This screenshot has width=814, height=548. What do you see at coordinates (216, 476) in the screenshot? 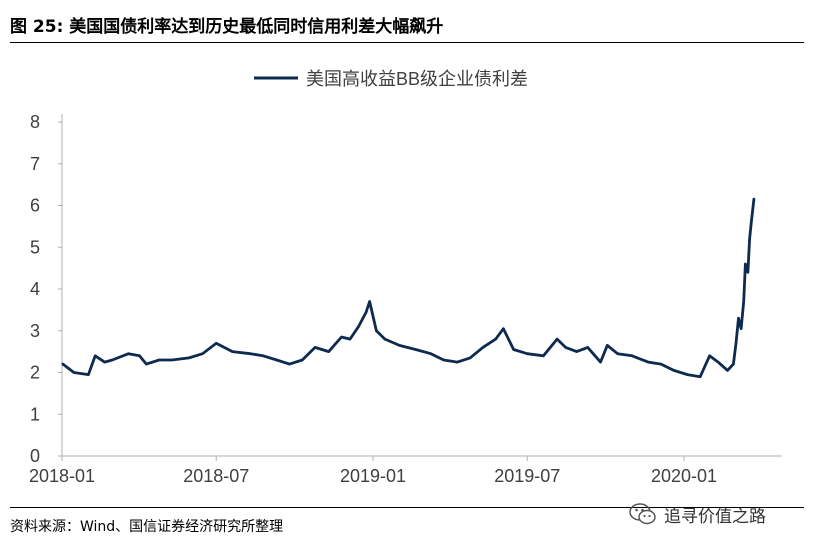
I see `x-tick-label: 2018-07` at bounding box center [216, 476].